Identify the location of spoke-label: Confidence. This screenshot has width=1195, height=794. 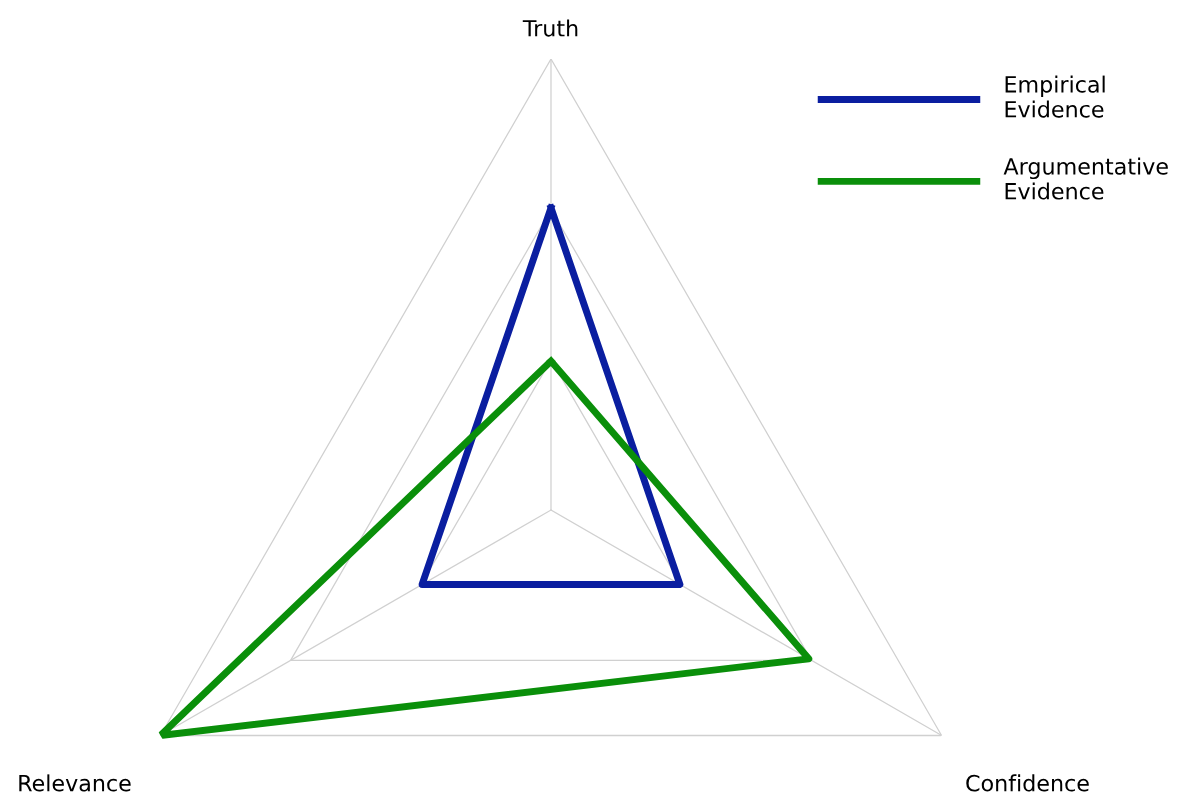
(1027, 783).